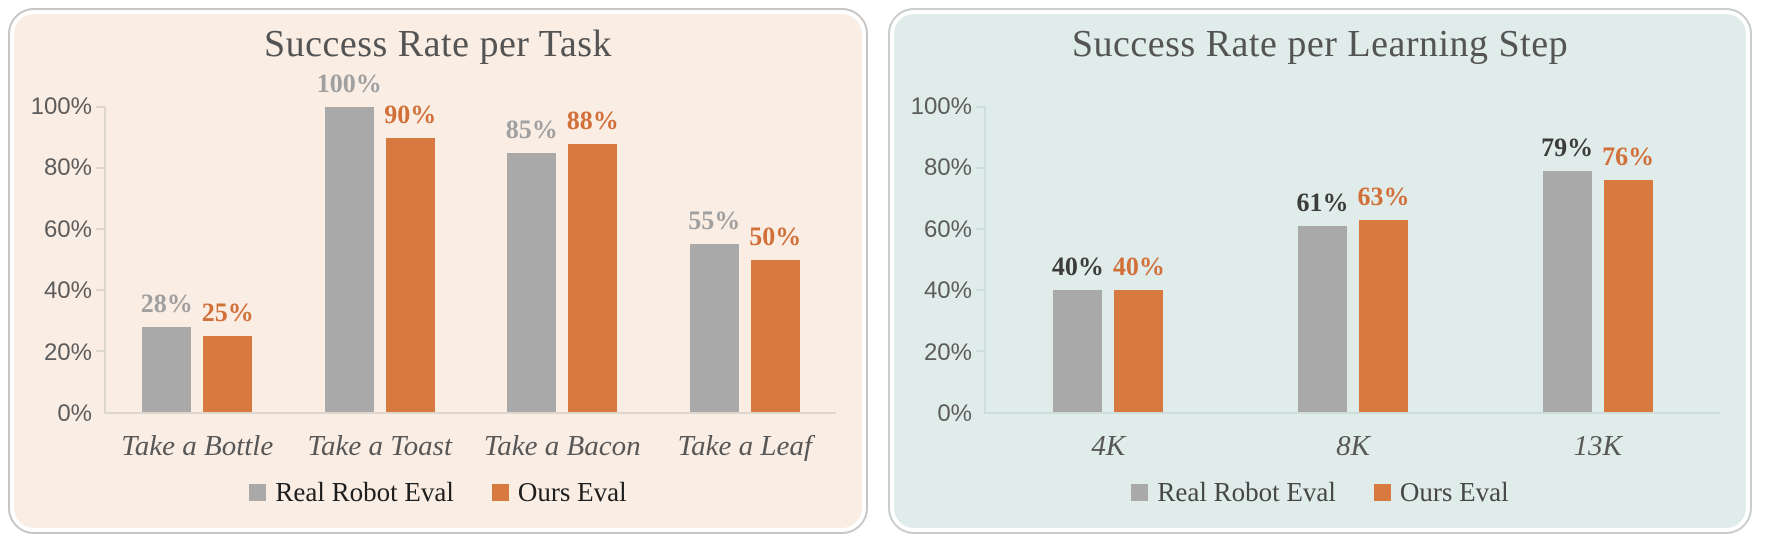 This screenshot has height=550, width=1774. Describe the element at coordinates (1139, 332) in the screenshot. I see `bar-ours-eval-4k: 40%` at that location.